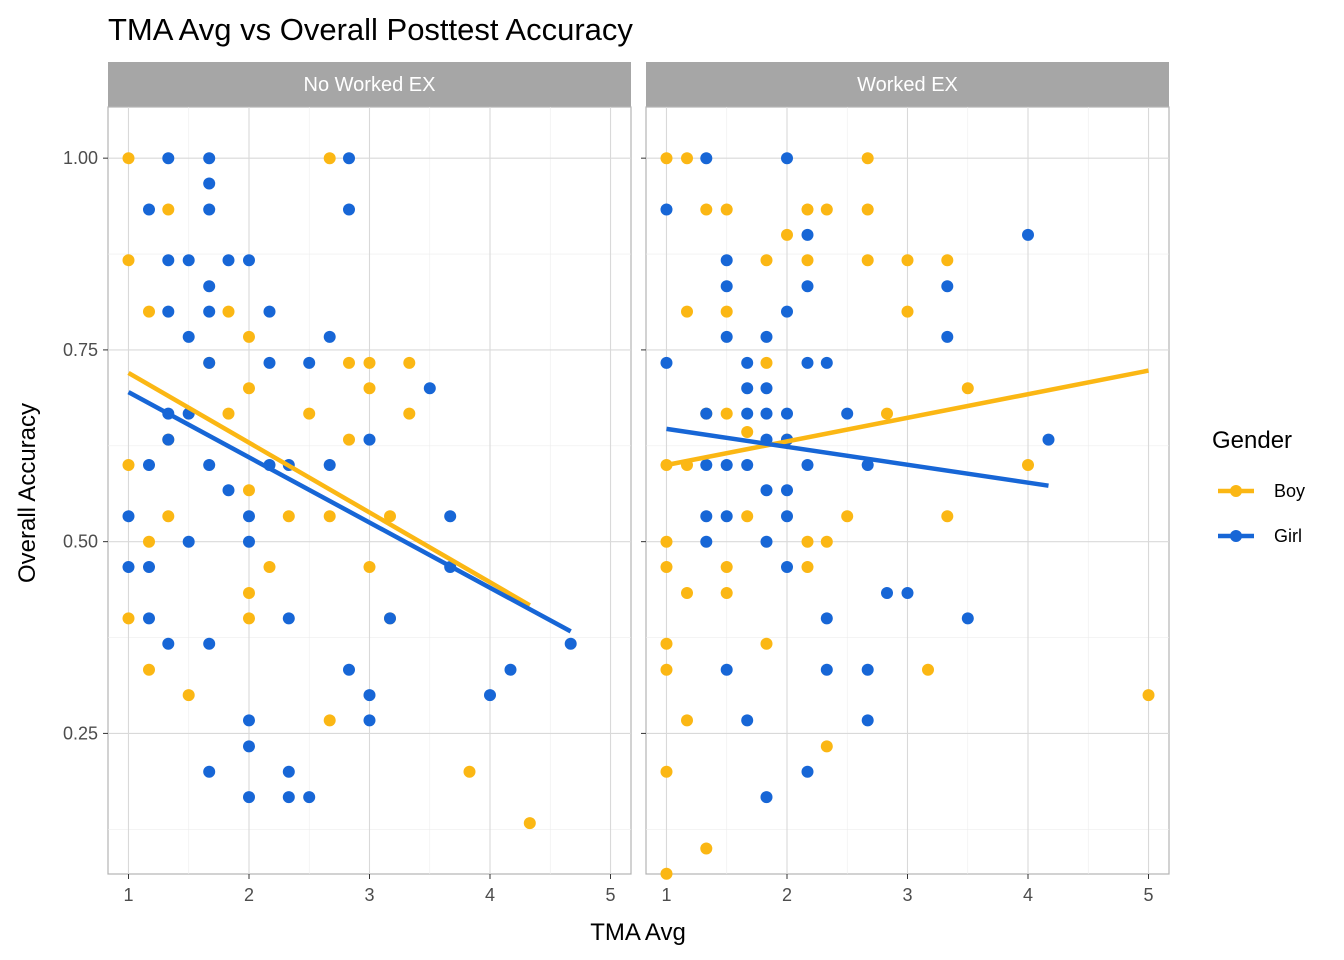 The width and height of the screenshot is (1344, 960). Describe the element at coordinates (370, 85) in the screenshot. I see `facet-strip-label: No Worked EX` at that location.